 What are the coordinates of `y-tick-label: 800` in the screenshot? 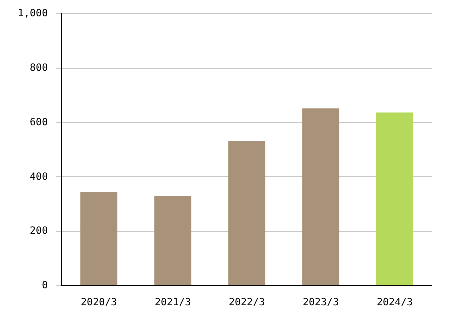 It's located at (39, 68).